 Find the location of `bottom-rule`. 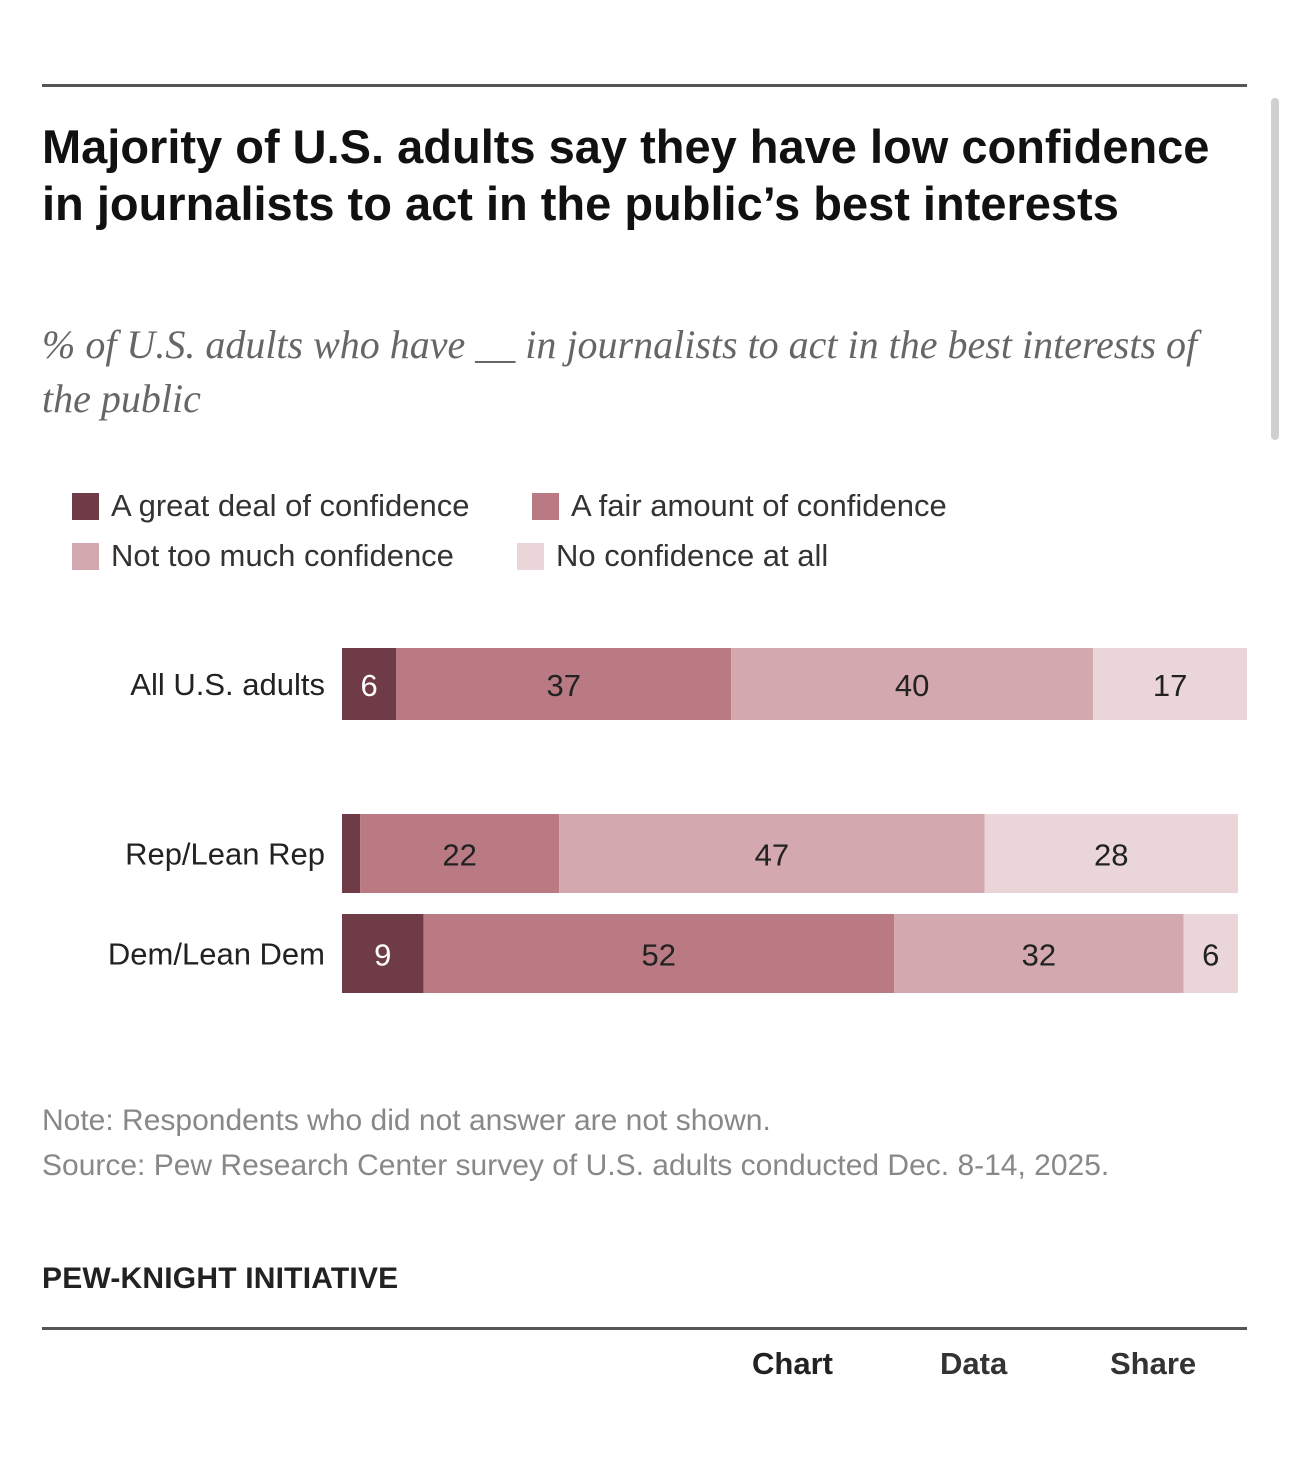

bottom-rule is located at coordinates (644, 1328).